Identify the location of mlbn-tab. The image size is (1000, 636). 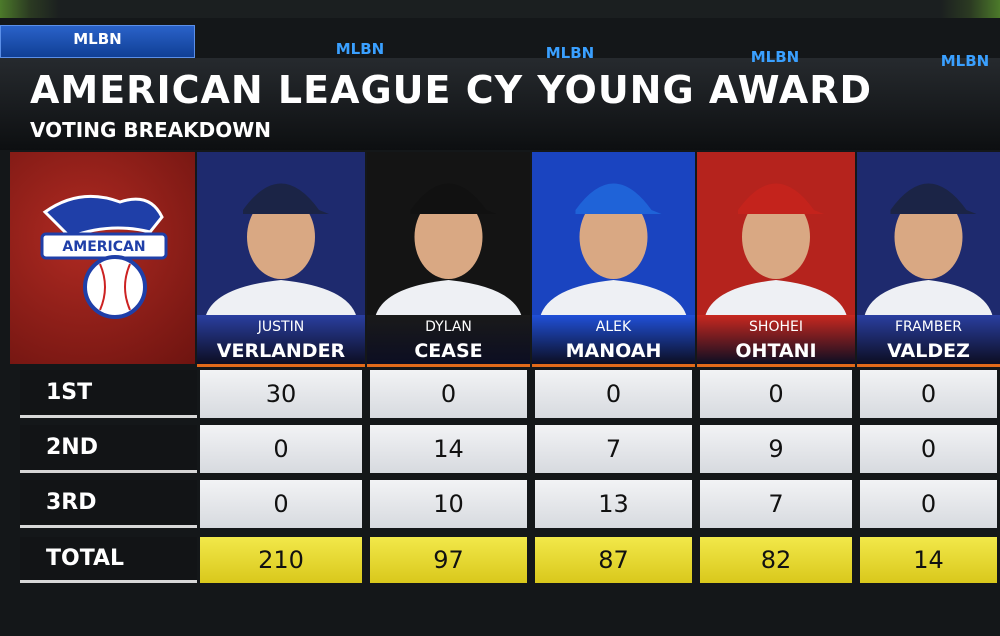
(97, 41).